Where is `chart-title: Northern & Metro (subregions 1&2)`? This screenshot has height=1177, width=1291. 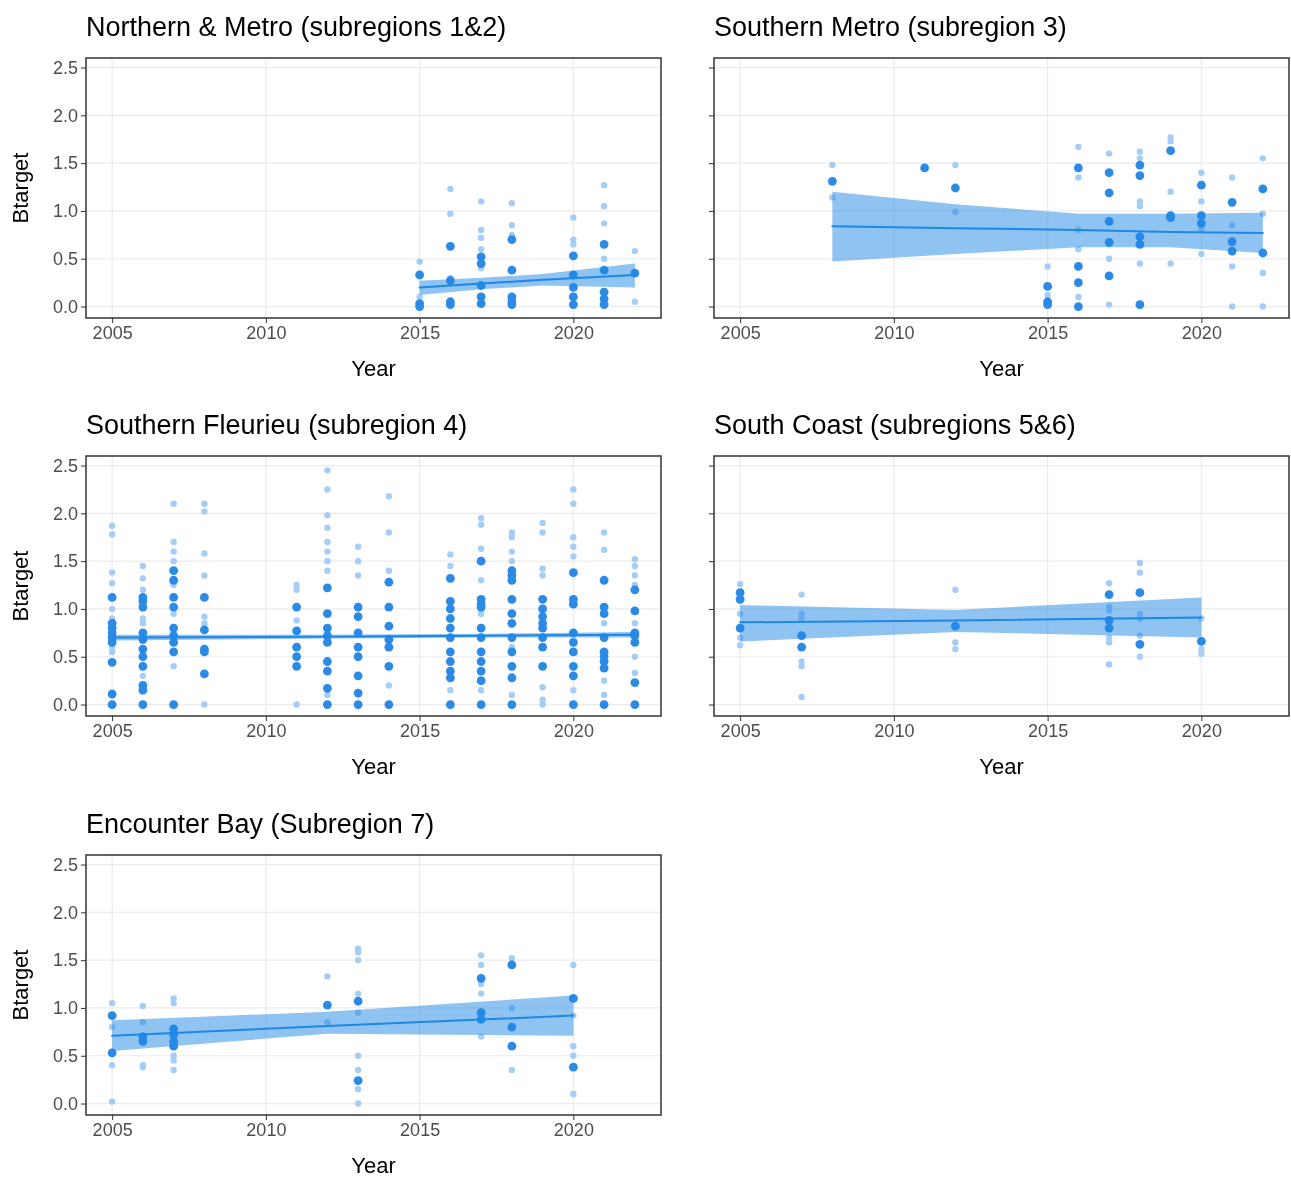 chart-title: Northern & Metro (subregions 1&2) is located at coordinates (296, 27).